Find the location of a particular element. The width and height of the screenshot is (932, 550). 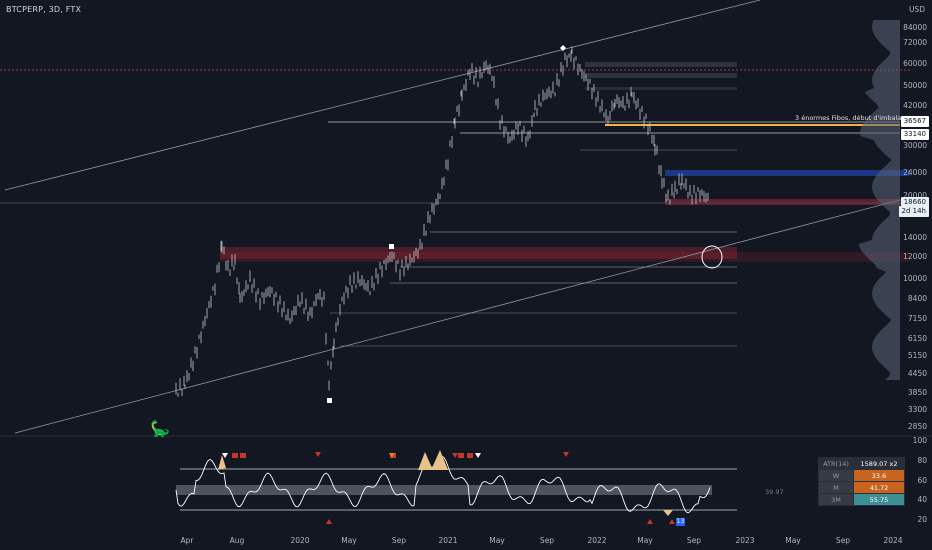

price-tag-36567: 36567 is located at coordinates (914, 121).